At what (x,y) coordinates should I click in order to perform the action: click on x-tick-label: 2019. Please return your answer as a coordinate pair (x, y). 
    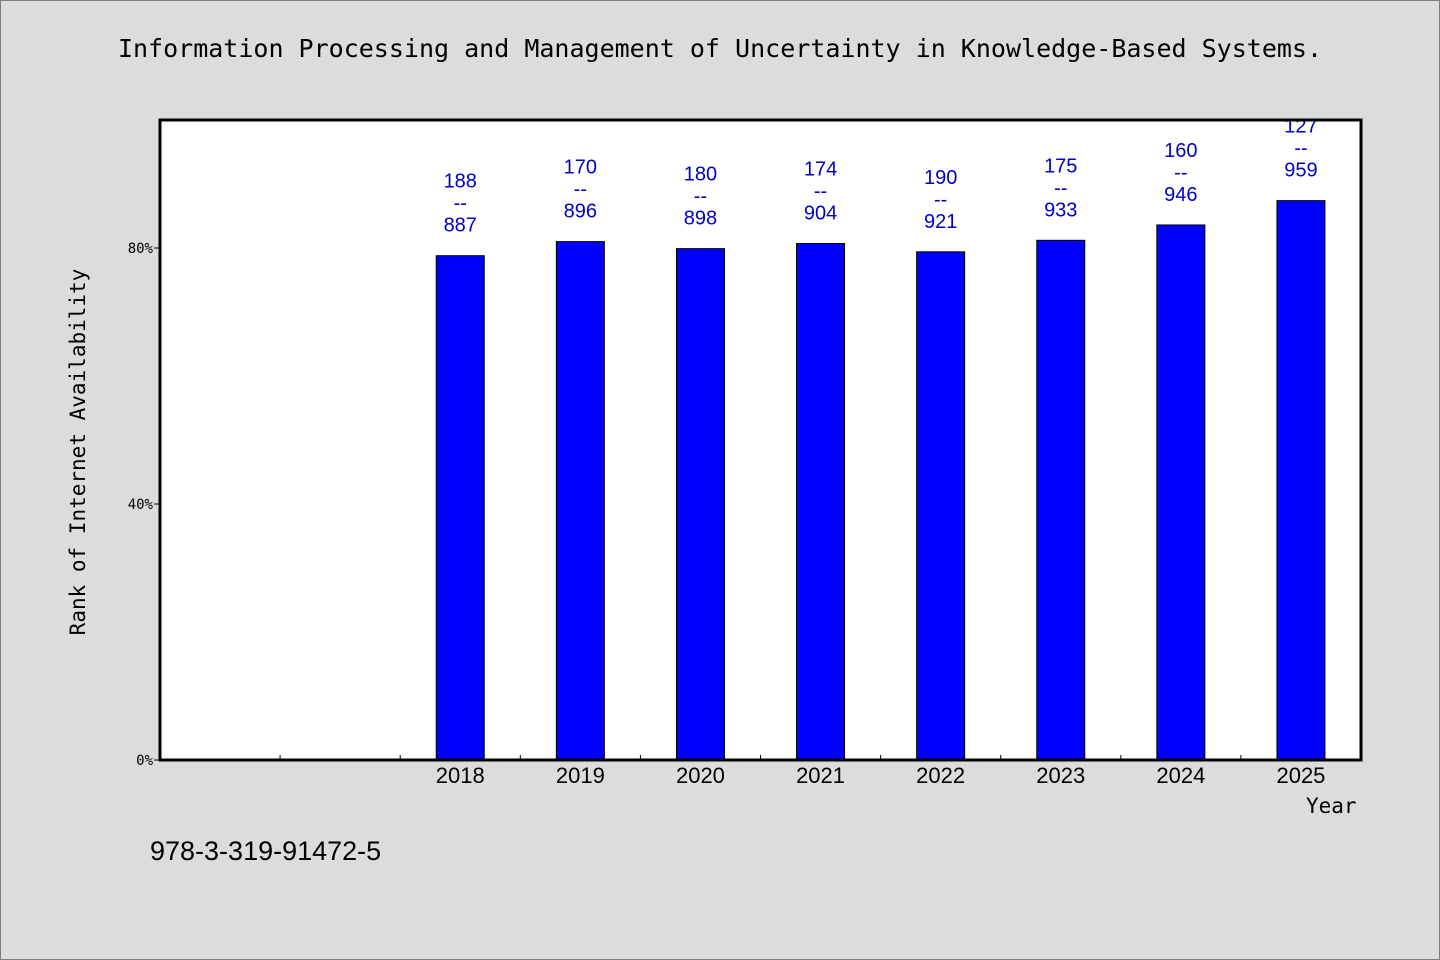
    Looking at the image, I should click on (580, 775).